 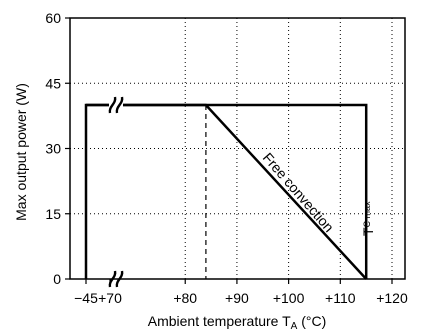 What do you see at coordinates (110, 298) in the screenshot?
I see `x-tick-label: +70` at bounding box center [110, 298].